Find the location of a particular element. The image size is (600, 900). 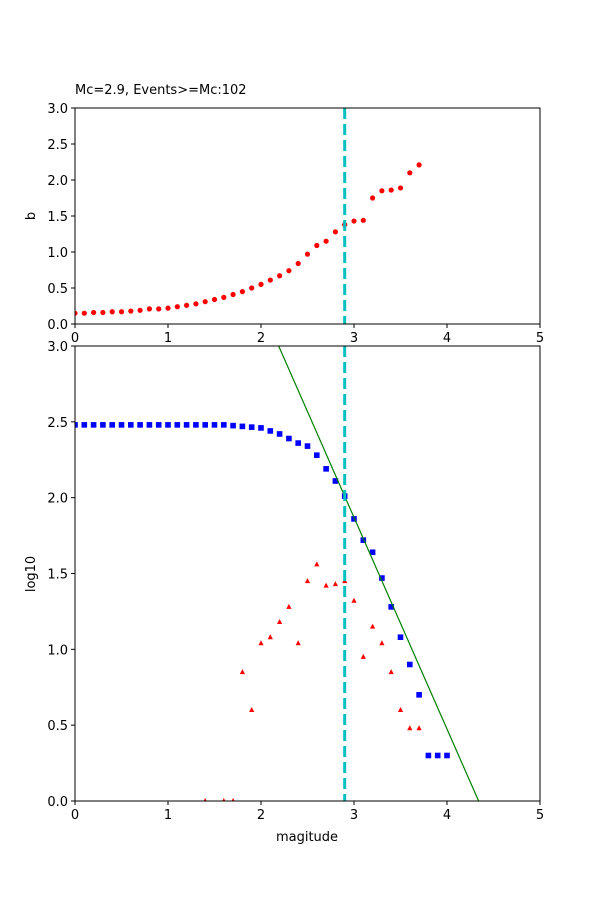

x-tick-label: 4 is located at coordinates (447, 338).